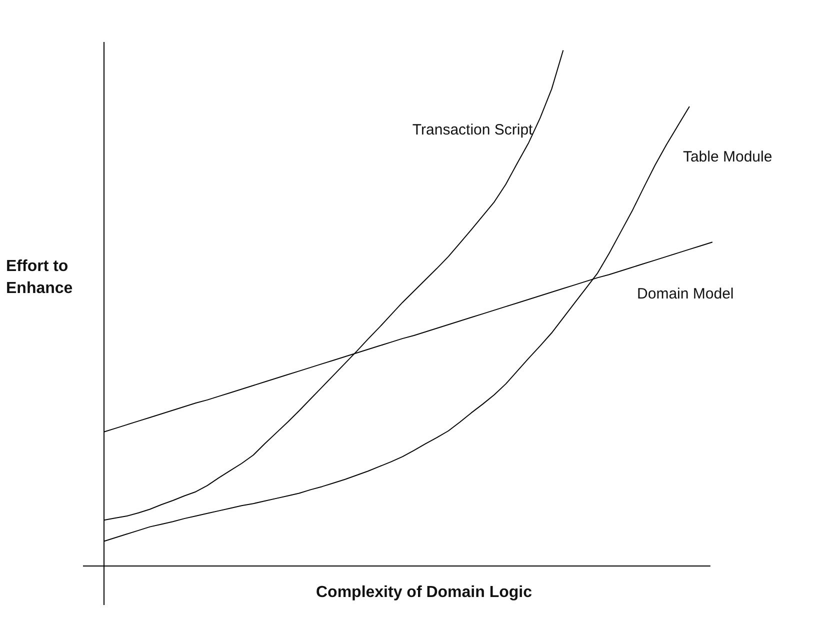 The image size is (830, 625). Describe the element at coordinates (685, 294) in the screenshot. I see `series-label: Domain Model` at that location.